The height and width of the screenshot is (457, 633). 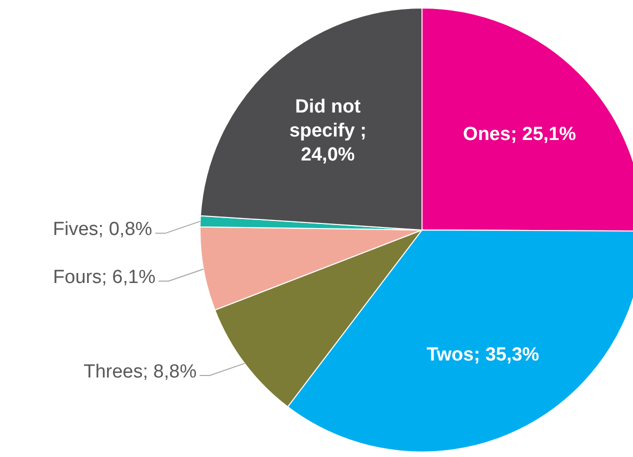 I want to click on slice-label: Twos; 35,3%, so click(x=483, y=355).